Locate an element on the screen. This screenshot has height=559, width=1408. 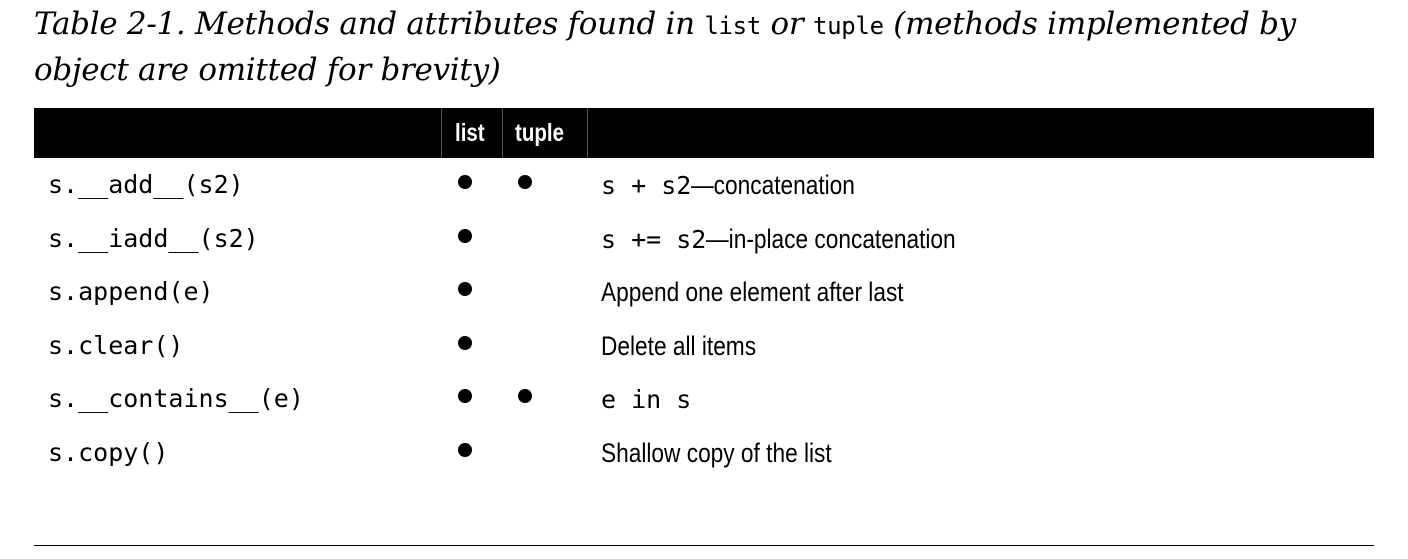
table-row: s.__contains__(e) e in s is located at coordinates (704, 399).